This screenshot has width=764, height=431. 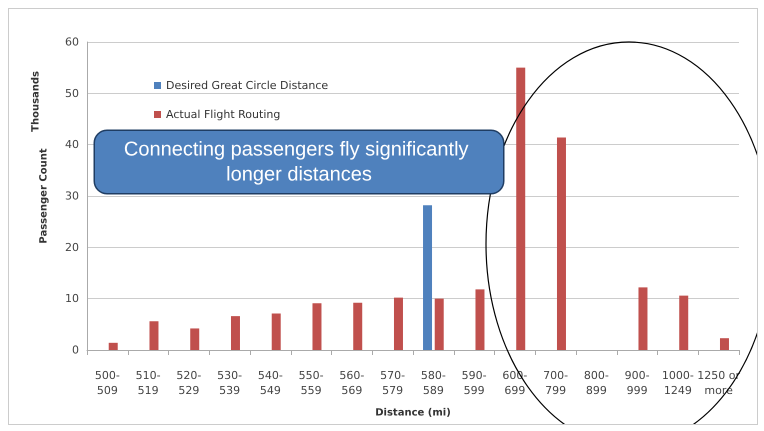 What do you see at coordinates (637, 383) in the screenshot?
I see `x-tick-label: 900- 999` at bounding box center [637, 383].